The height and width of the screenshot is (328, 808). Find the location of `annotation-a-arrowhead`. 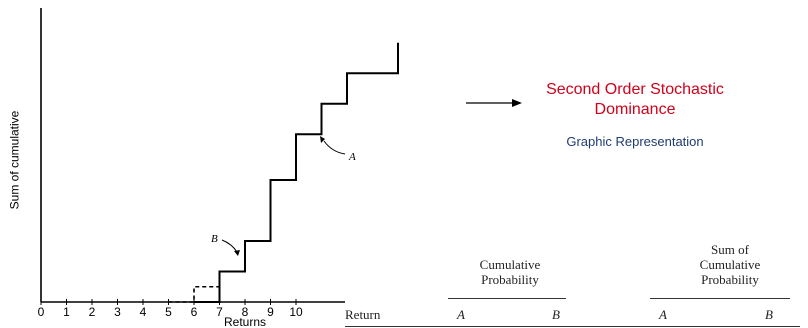

annotation-a-arrowhead is located at coordinates (322, 139).